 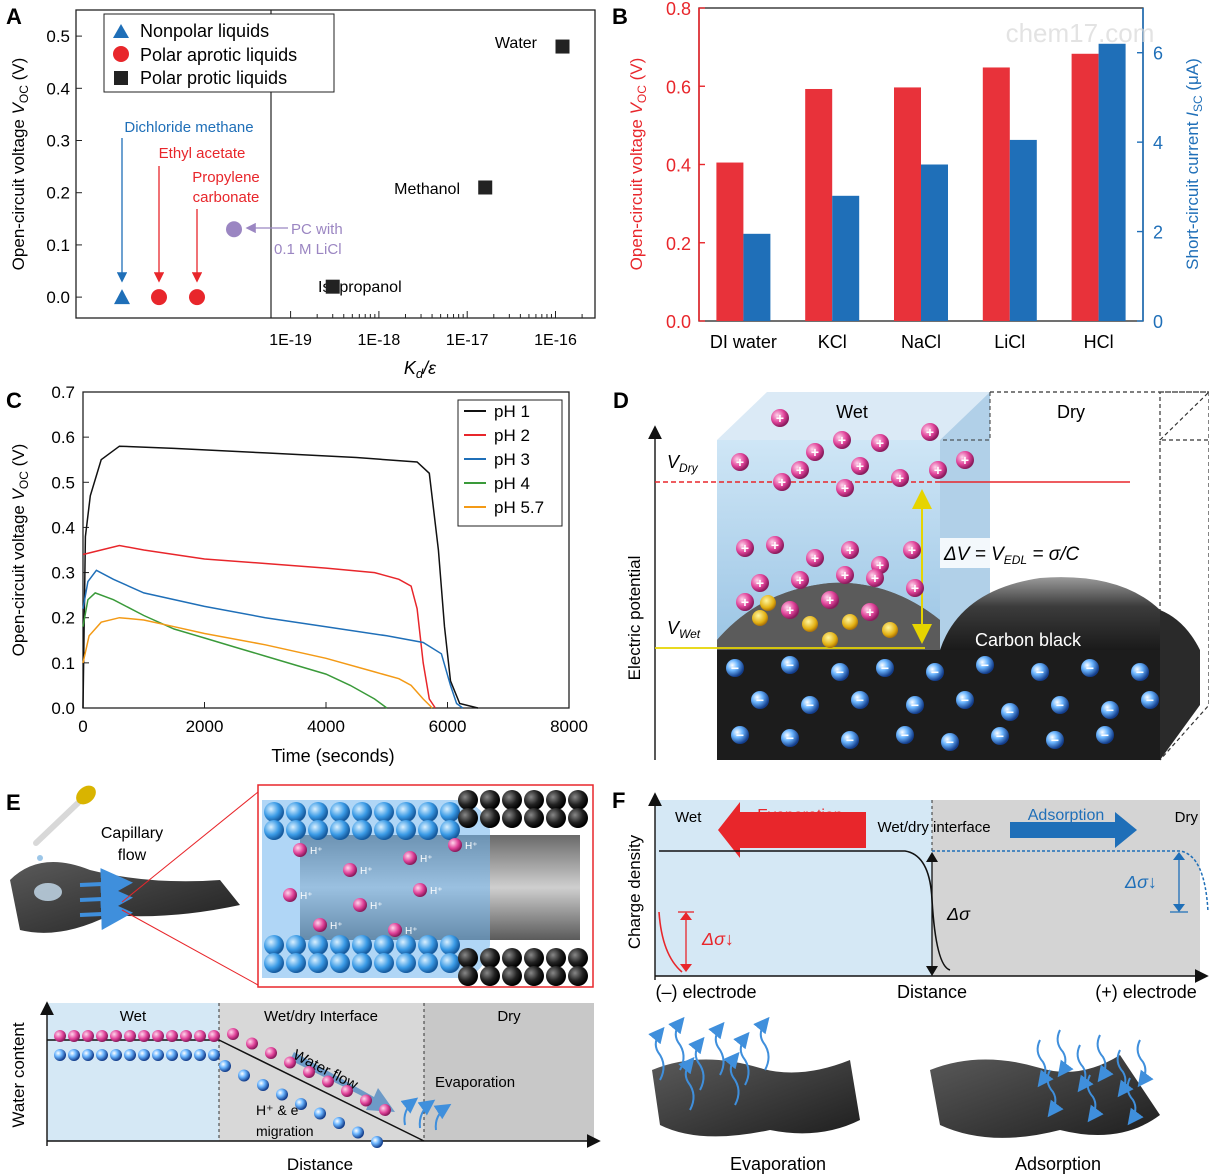 What do you see at coordinates (222, 1088) in the screenshot?
I see `e-ions` at bounding box center [222, 1088].